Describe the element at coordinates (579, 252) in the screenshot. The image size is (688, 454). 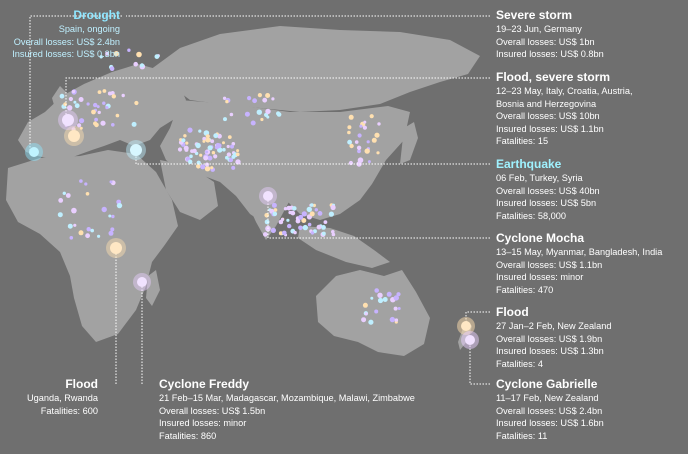
I see `callout-line: 13–15 May, Myanmar, Bangladesh, India` at that location.